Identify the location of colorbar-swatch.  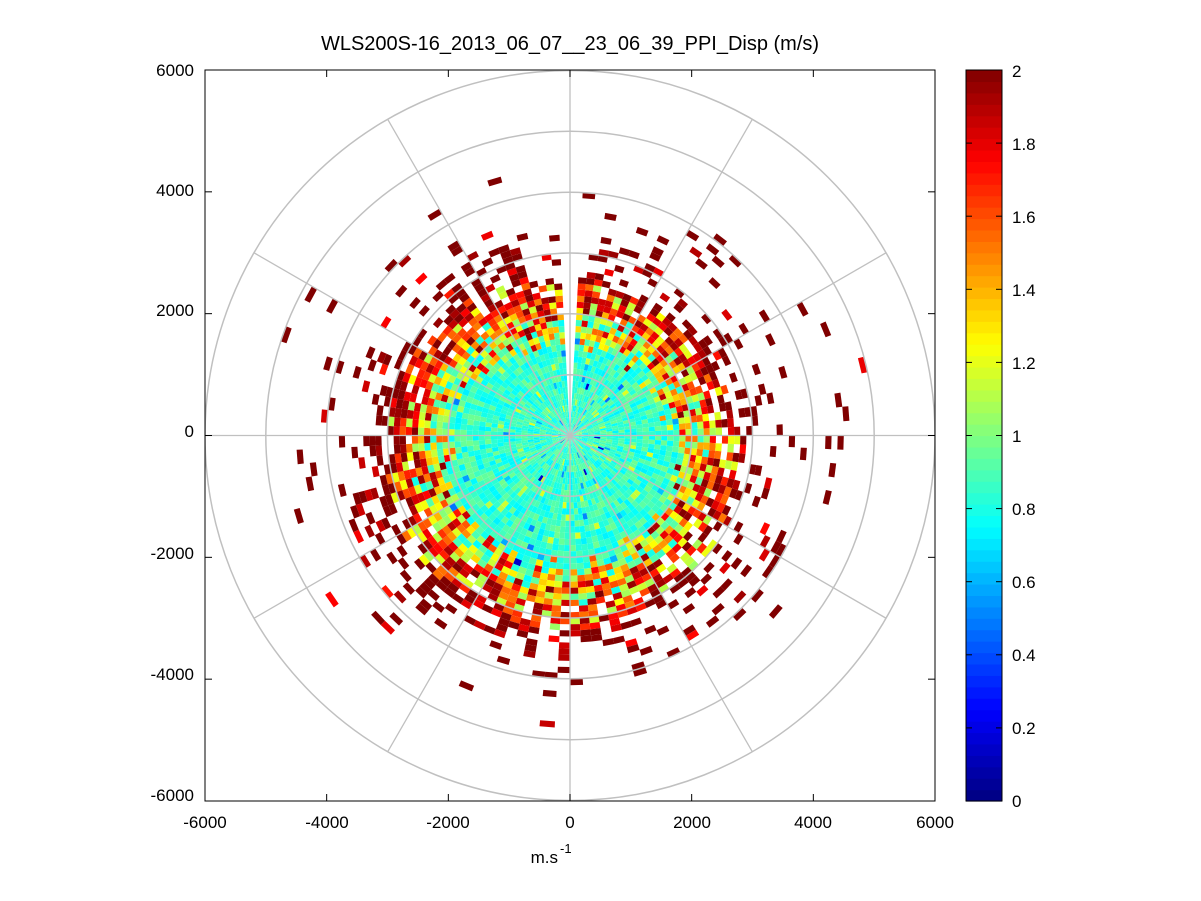
(984, 784).